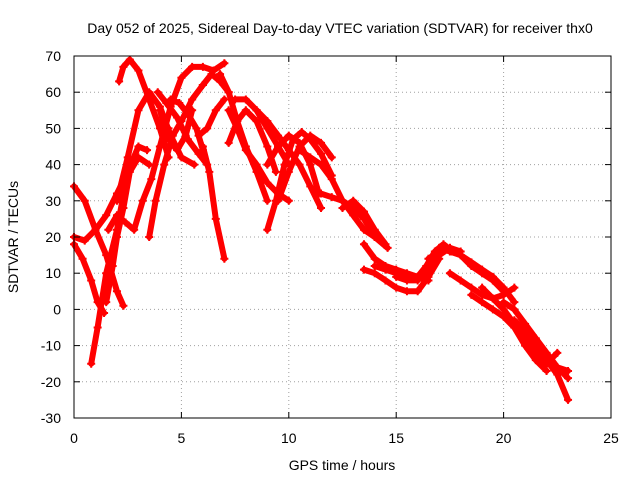 The height and width of the screenshot is (480, 640). What do you see at coordinates (53, 56) in the screenshot?
I see `y-tick-label: 70` at bounding box center [53, 56].